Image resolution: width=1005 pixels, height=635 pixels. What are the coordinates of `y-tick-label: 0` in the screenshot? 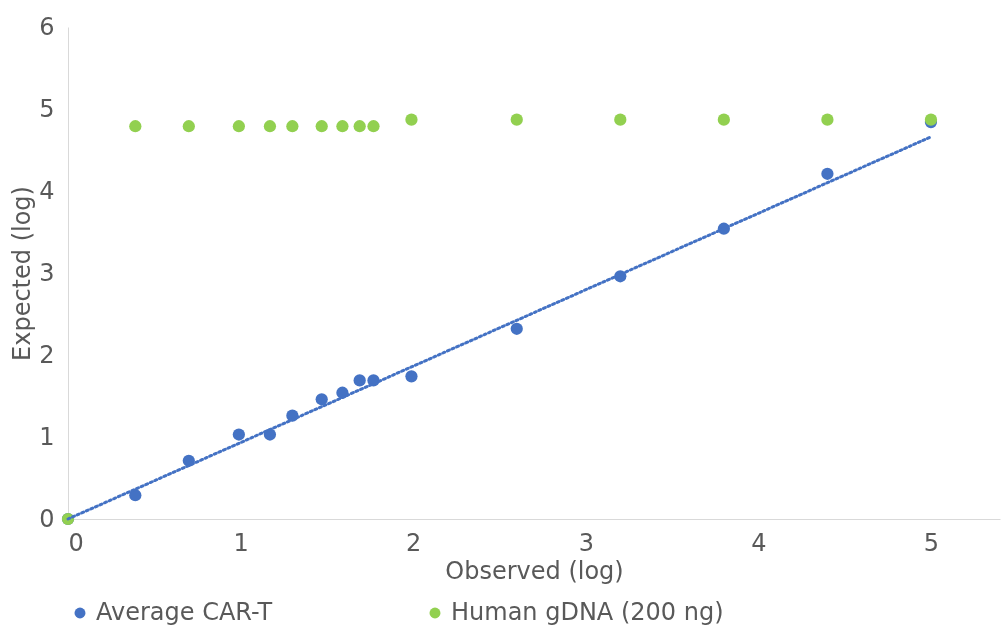 It's located at (47, 518).